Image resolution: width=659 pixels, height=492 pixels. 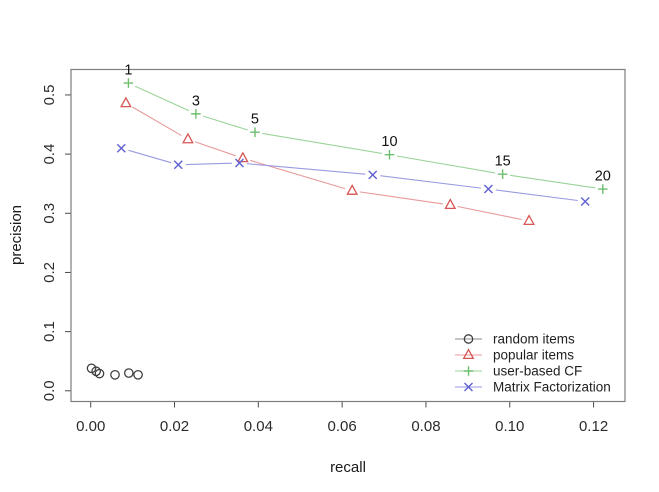 I want to click on series-matrix-factorization, so click(x=353, y=174).